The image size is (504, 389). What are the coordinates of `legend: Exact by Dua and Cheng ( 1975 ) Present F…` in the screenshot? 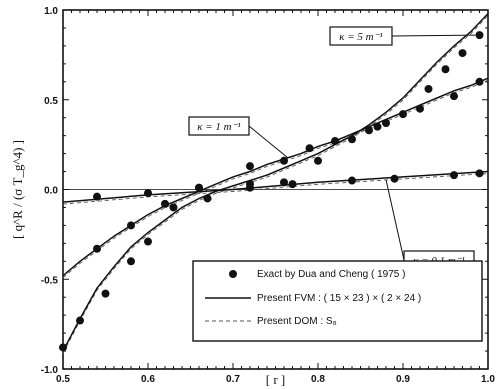 It's located at (337, 301).